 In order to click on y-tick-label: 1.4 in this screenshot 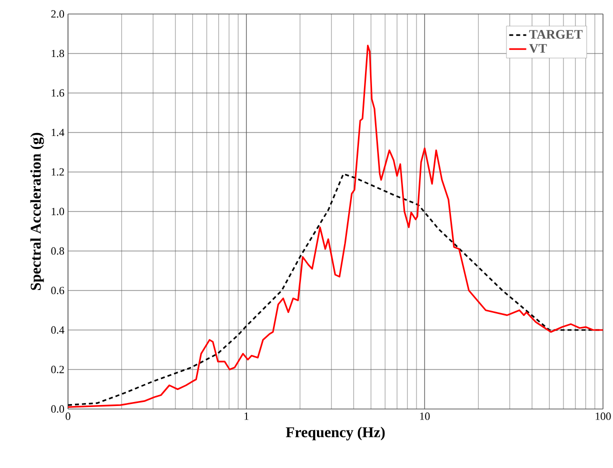, I will do `click(58, 132)`.